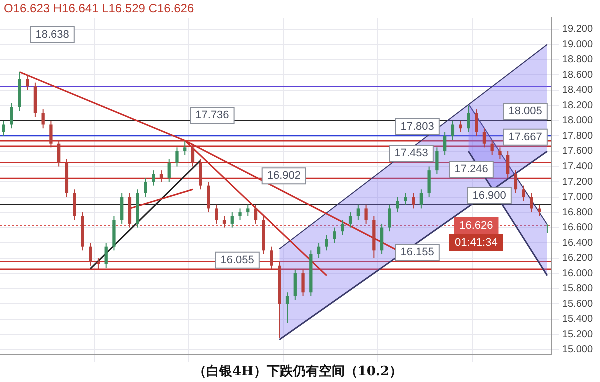  Describe the element at coordinates (578, 243) in the screenshot. I see `y-tick-label: 16.400` at that location.